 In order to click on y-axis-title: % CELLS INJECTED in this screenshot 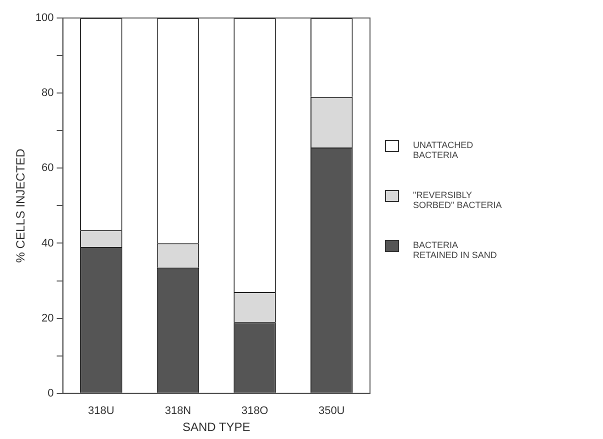, I will do `click(21, 205)`.